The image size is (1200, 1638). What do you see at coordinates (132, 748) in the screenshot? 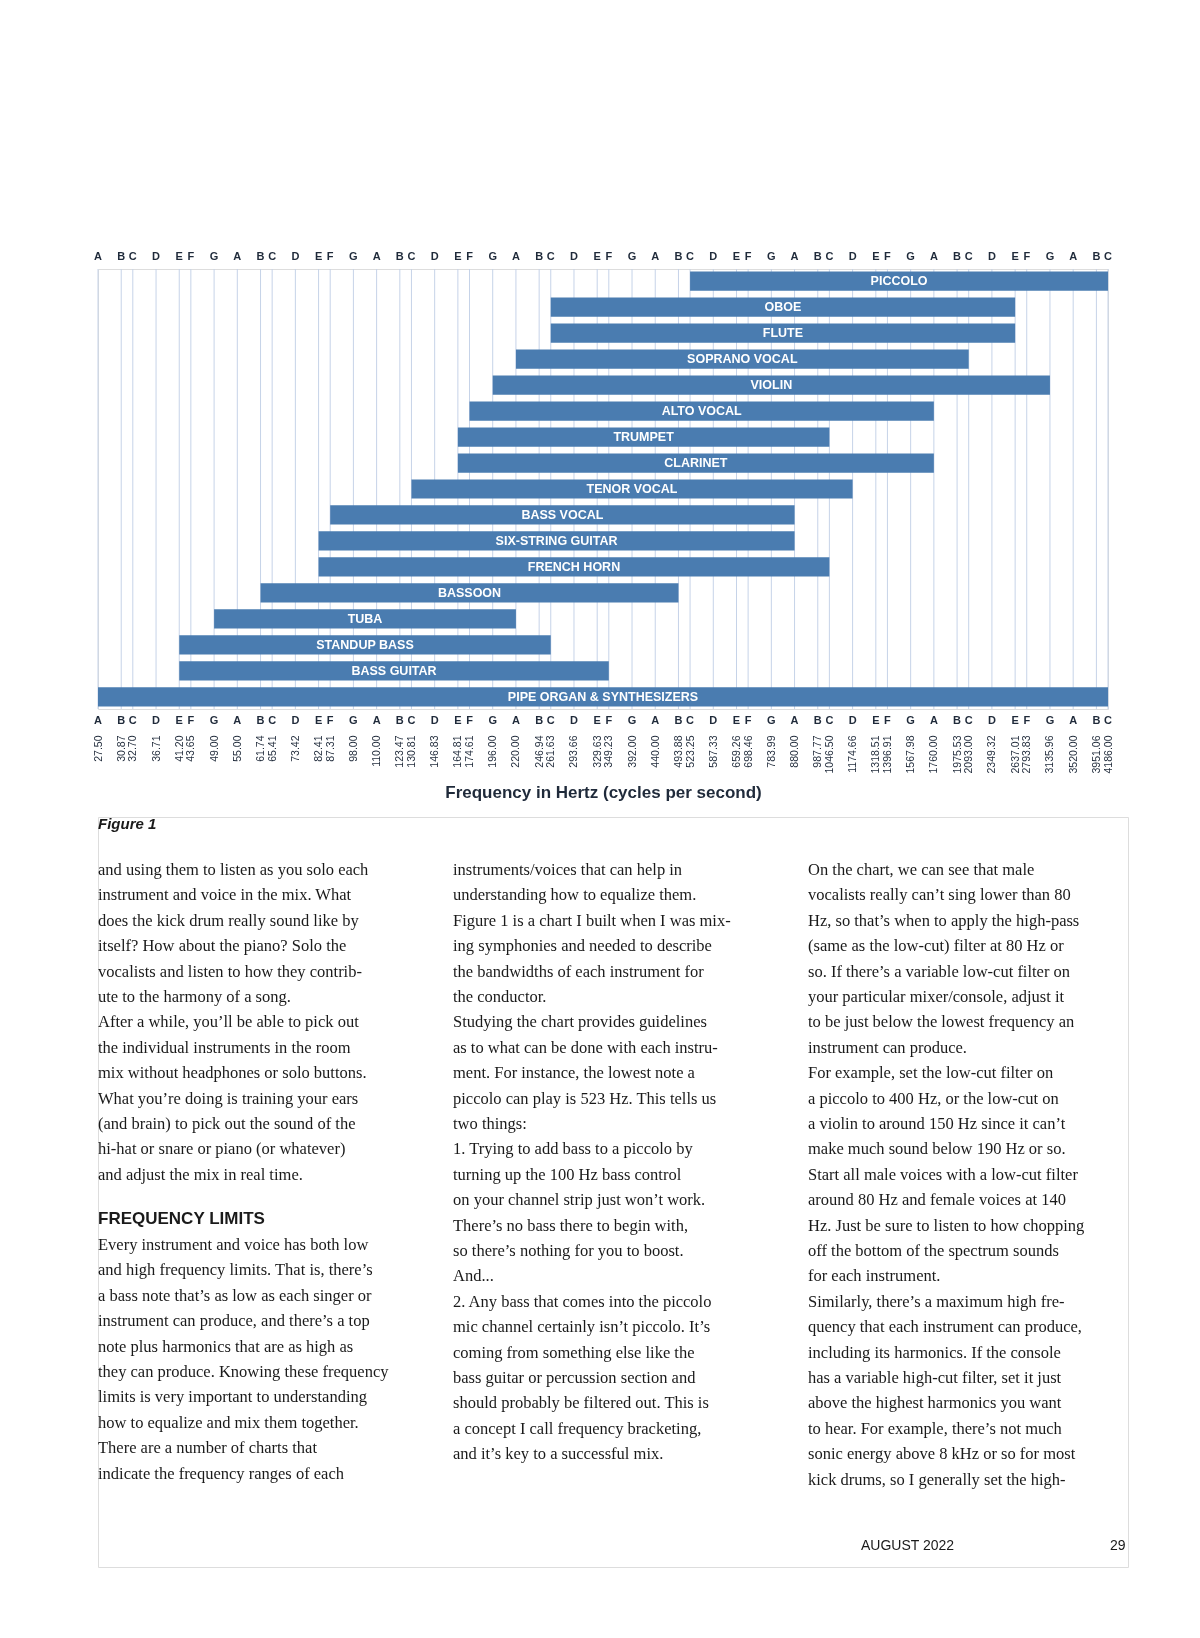
I see `x-tick-label: 32.70` at bounding box center [132, 748].